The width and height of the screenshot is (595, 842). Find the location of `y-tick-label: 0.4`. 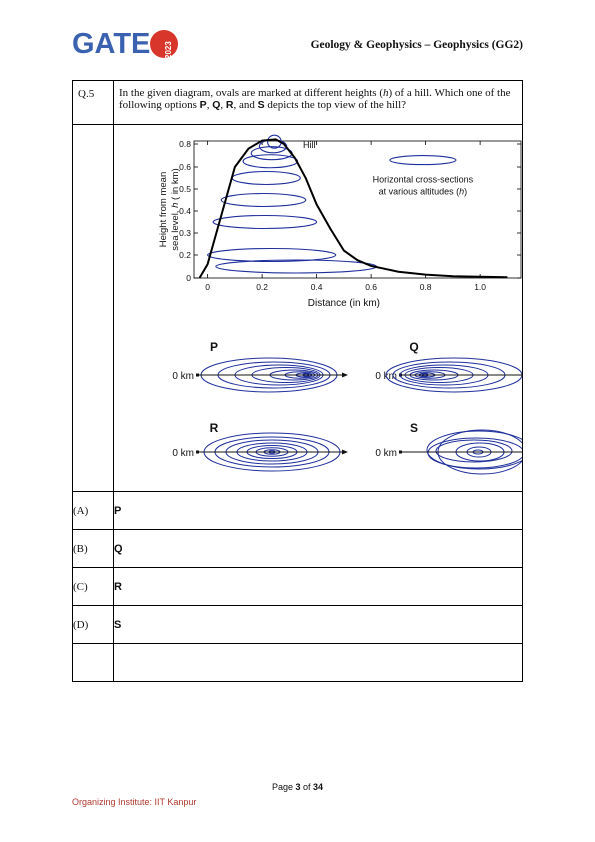

y-tick-label: 0.4 is located at coordinates (185, 211).